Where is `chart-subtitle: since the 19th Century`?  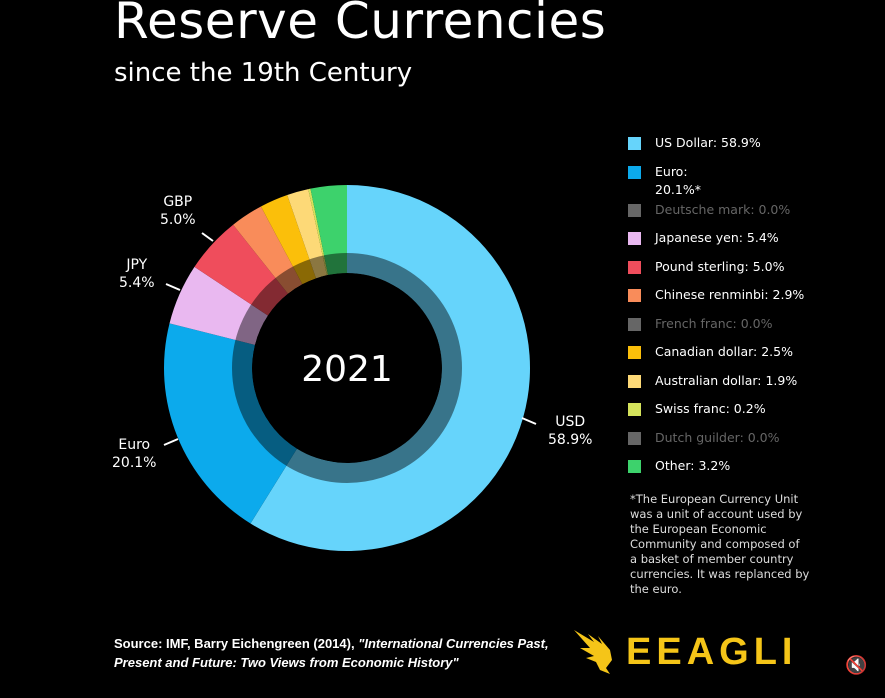 chart-subtitle: since the 19th Century is located at coordinates (263, 73).